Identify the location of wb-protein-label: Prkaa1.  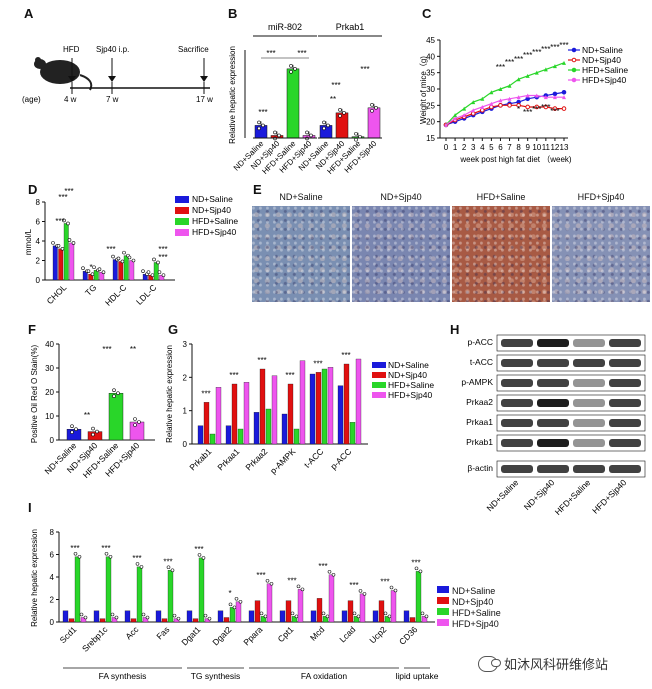
(479, 422).